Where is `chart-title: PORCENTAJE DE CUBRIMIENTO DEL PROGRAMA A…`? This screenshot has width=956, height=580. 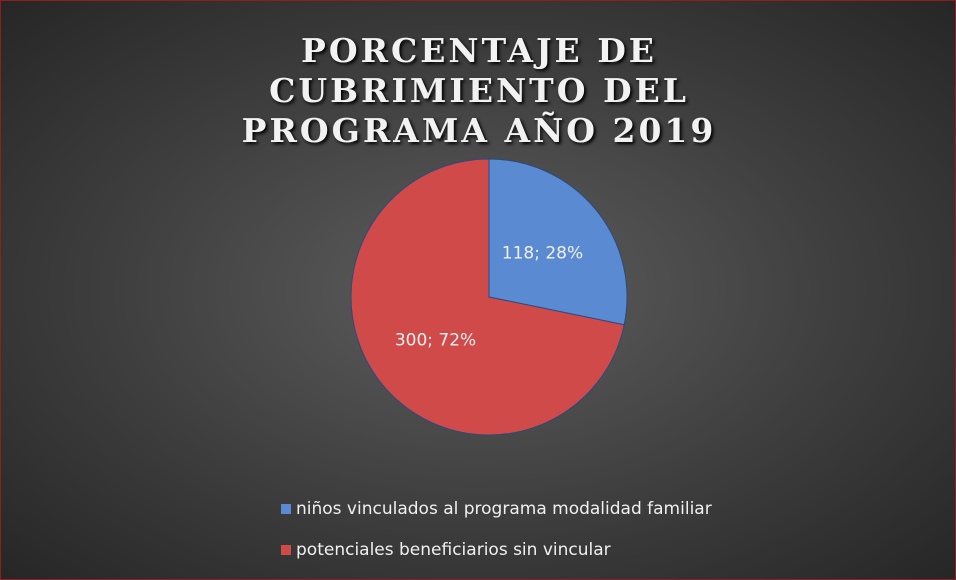
chart-title: PORCENTAJE DE CUBRIMIENTO DEL PROGRAMA A… is located at coordinates (479, 90).